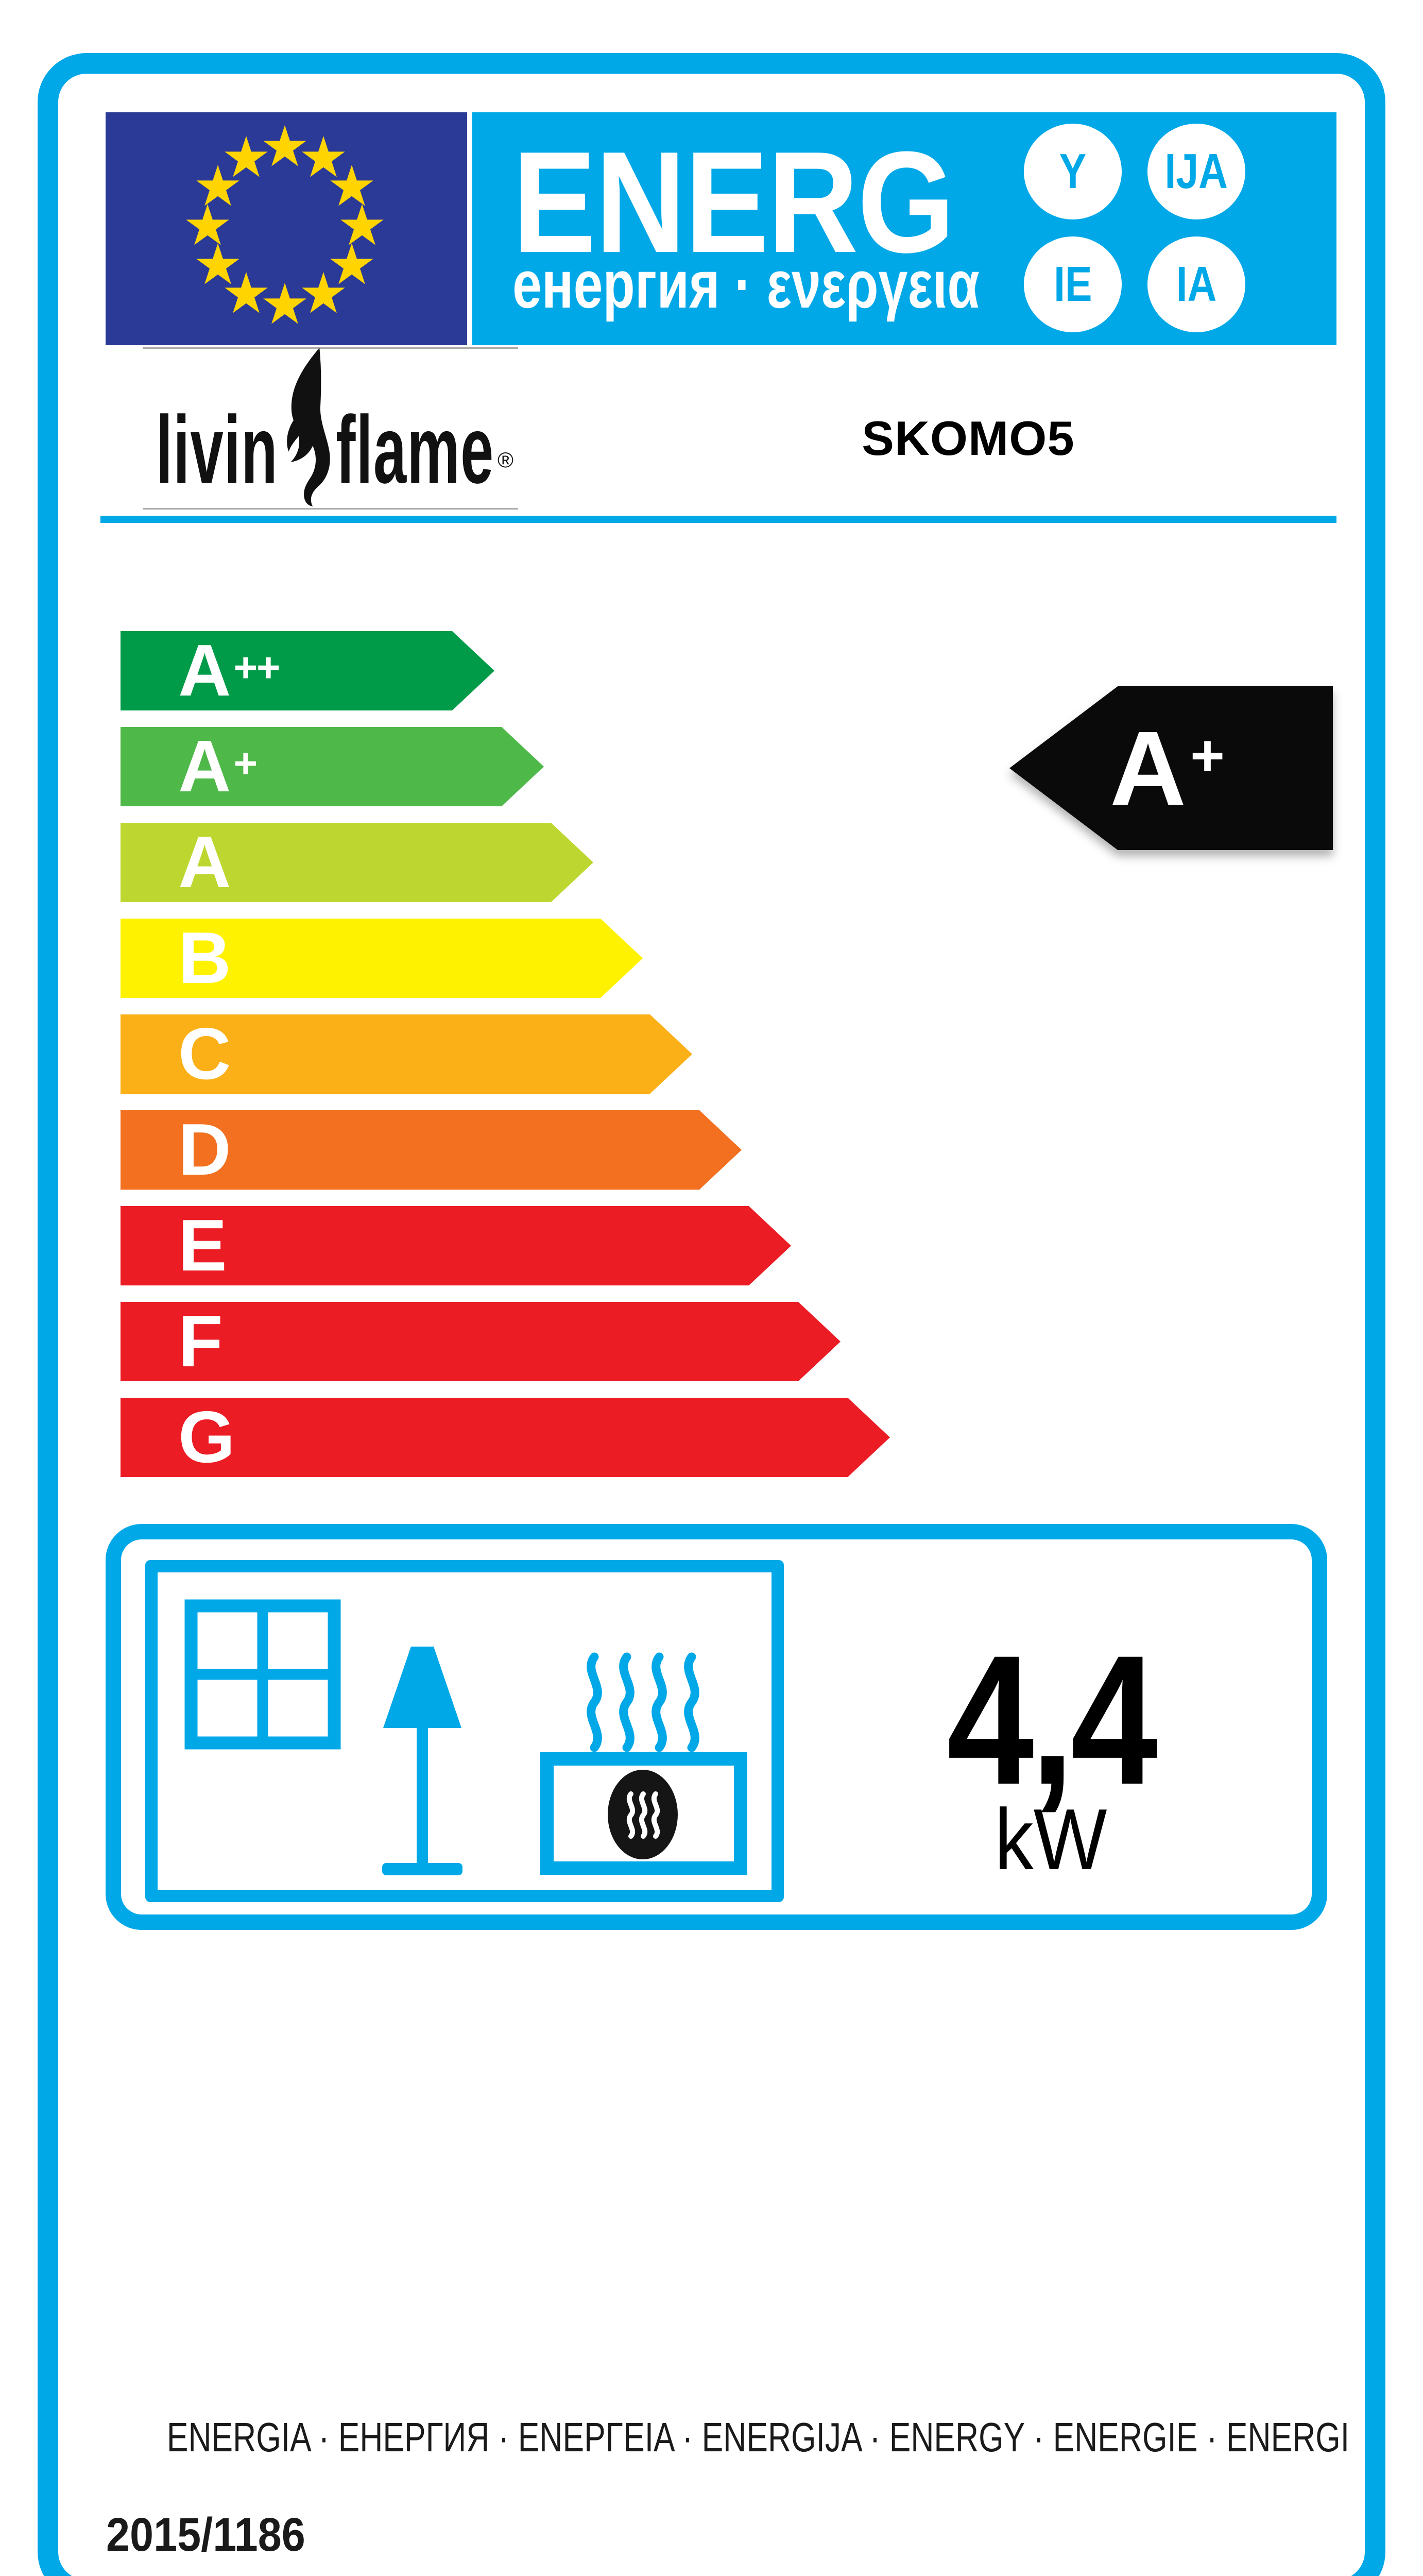 This screenshot has width=1423, height=2576. What do you see at coordinates (1073, 171) in the screenshot?
I see `energ-suffix-badge-y: Y` at bounding box center [1073, 171].